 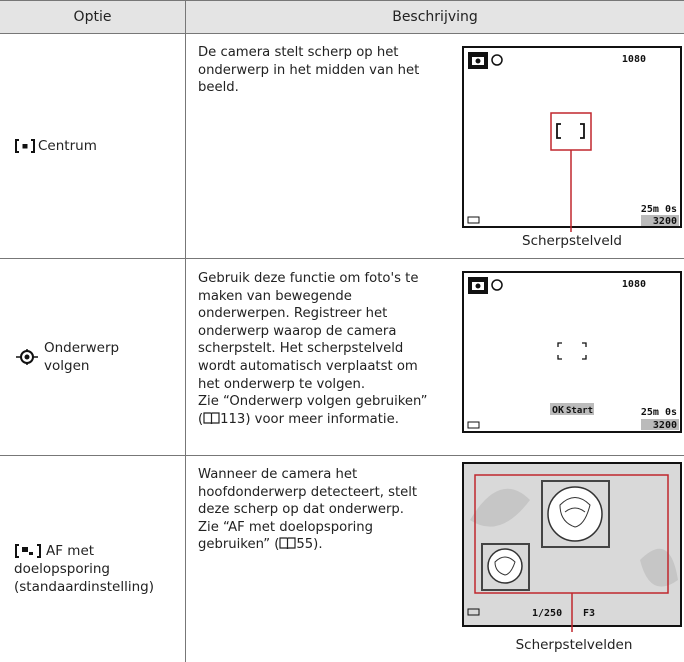 What do you see at coordinates (28, 551) in the screenshot?
I see `target-af-icon` at bounding box center [28, 551].